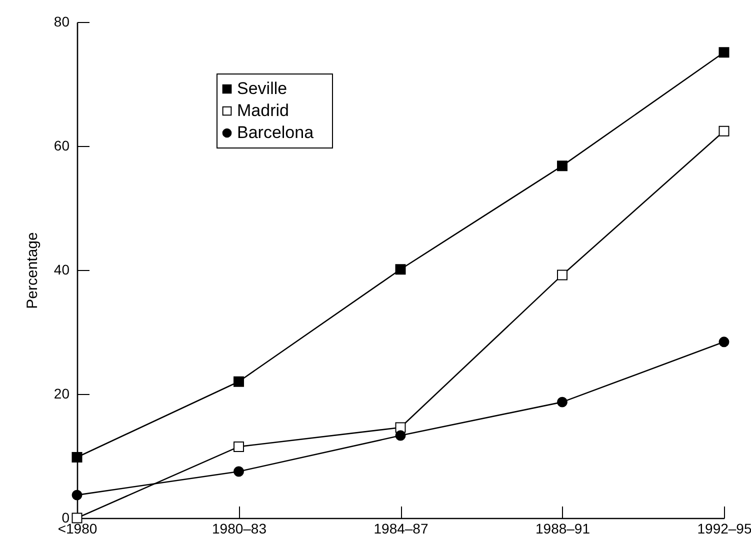  What do you see at coordinates (32, 270) in the screenshot?
I see `y-axis-title: Percentage` at bounding box center [32, 270].